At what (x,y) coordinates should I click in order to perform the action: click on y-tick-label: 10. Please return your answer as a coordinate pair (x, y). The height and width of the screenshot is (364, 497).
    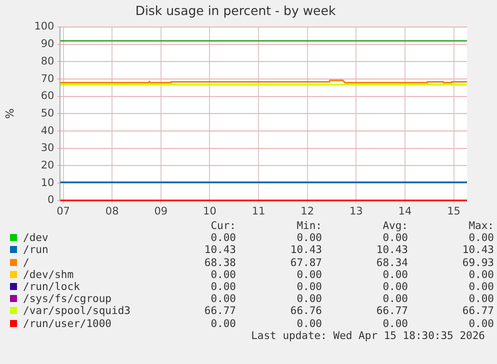
    Looking at the image, I should click on (47, 182).